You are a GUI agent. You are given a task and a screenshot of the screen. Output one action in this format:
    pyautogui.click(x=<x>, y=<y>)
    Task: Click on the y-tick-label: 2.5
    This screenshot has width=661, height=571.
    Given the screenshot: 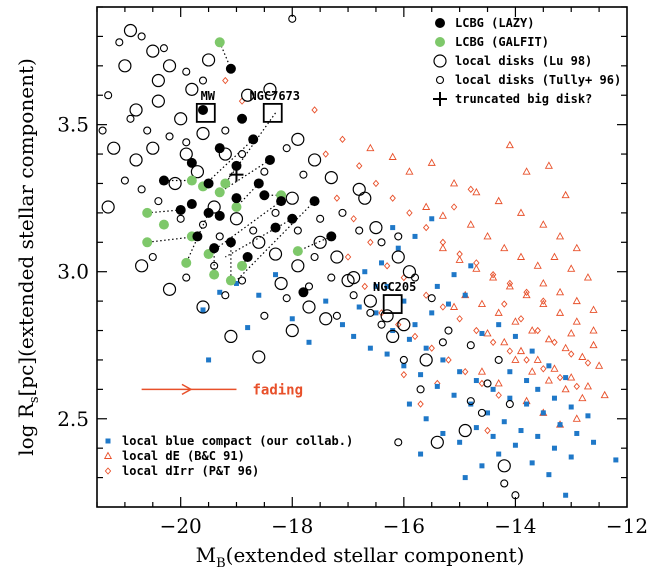 What is the action you would take?
    pyautogui.click(x=73, y=419)
    